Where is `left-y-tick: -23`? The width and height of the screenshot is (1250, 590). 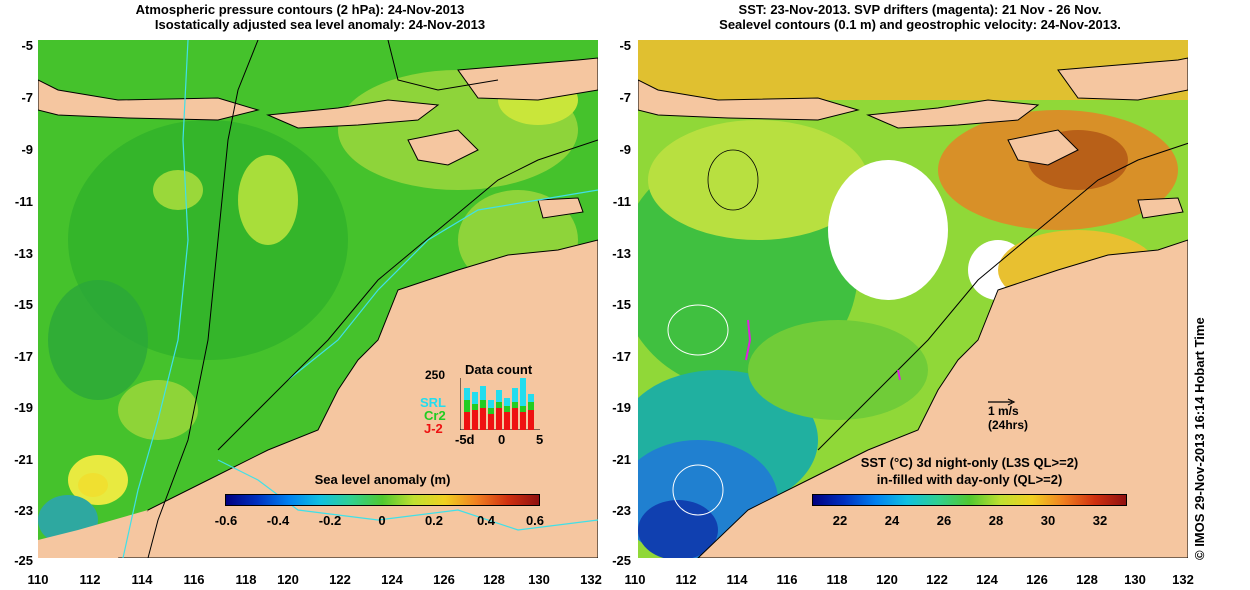
left-y-tick: -23 is located at coordinates (23, 510).